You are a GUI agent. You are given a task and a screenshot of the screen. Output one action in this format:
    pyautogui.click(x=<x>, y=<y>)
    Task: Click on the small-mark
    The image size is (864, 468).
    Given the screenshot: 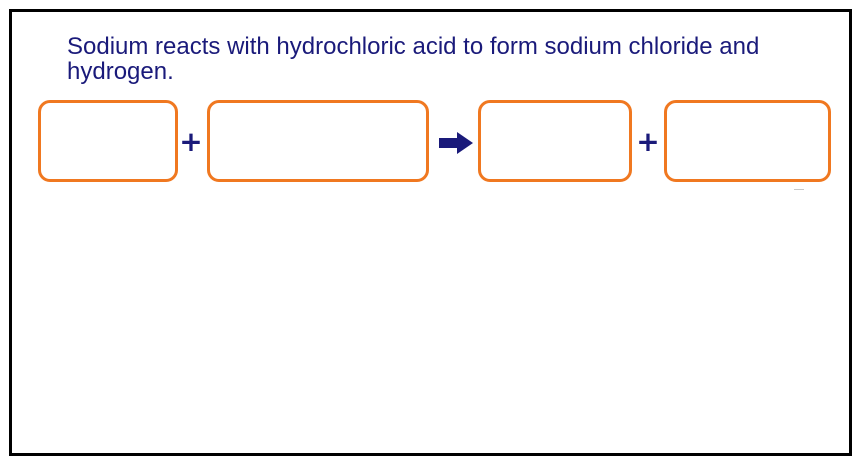 What is the action you would take?
    pyautogui.click(x=799, y=189)
    